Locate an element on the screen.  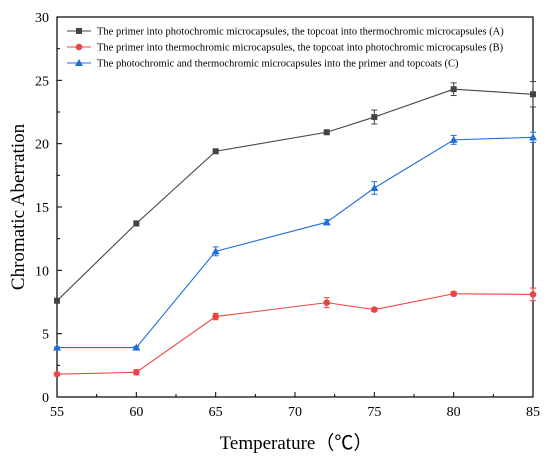
y-tick-label: 30 is located at coordinates (42, 18).